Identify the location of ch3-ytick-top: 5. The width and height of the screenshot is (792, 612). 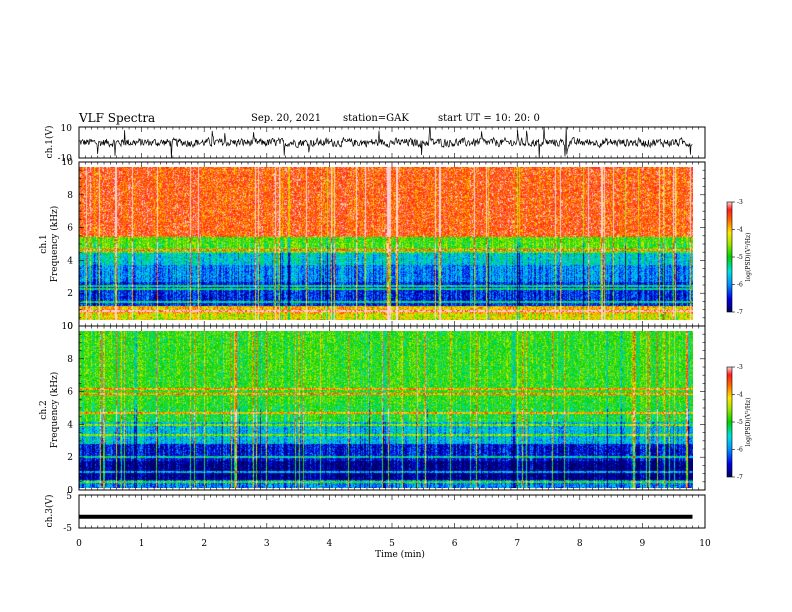
(69, 497).